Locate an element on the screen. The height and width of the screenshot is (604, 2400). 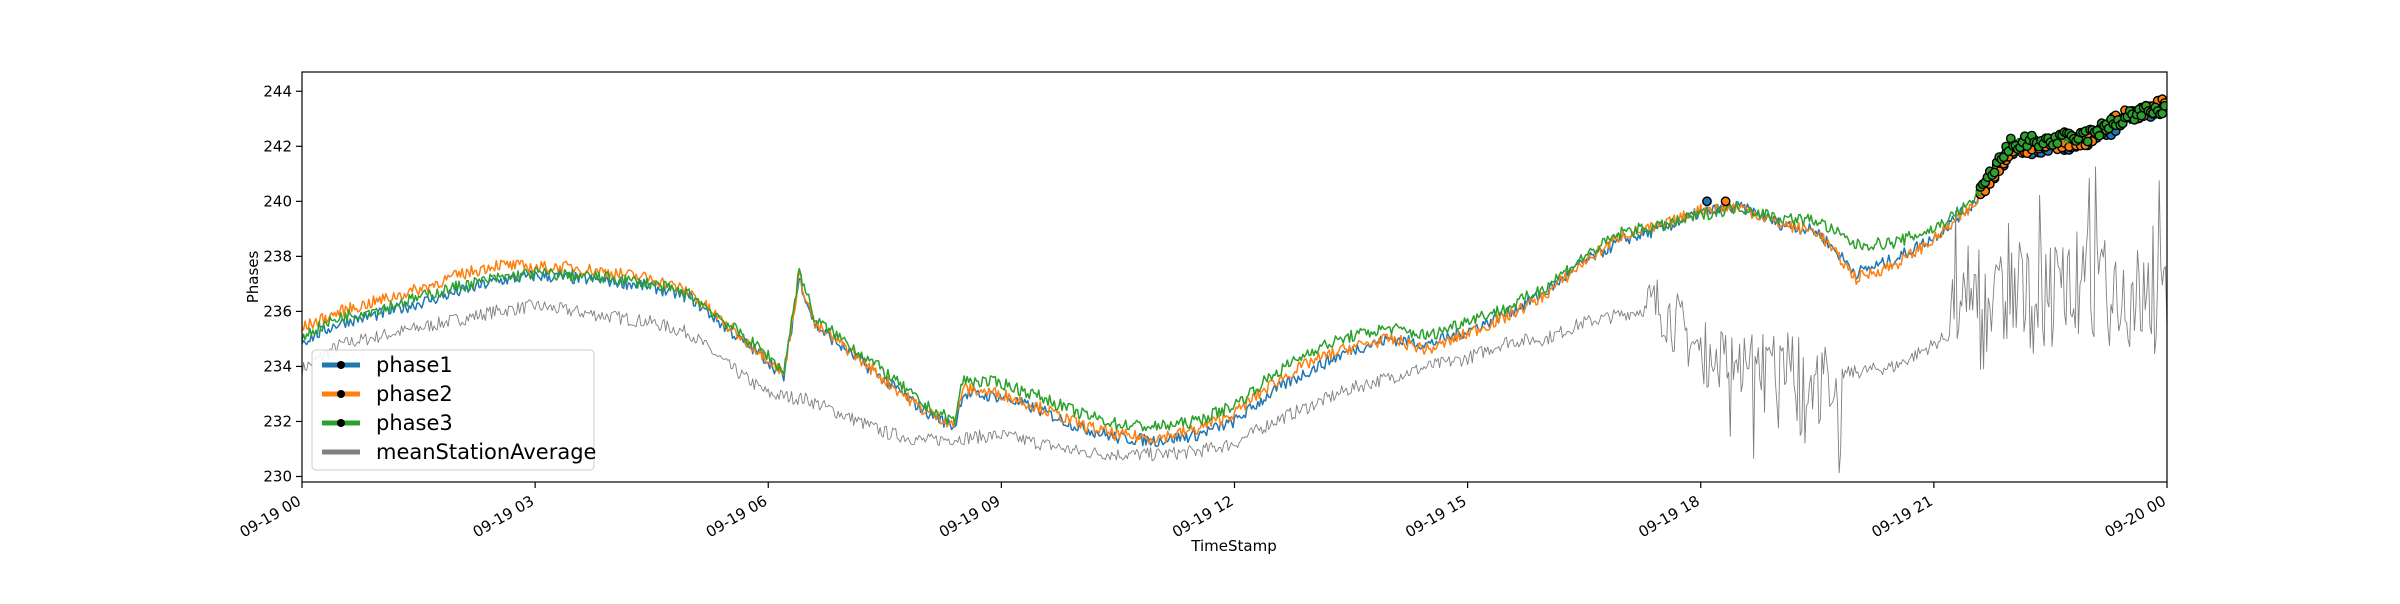
y-tick-label: 236 is located at coordinates (277, 311).